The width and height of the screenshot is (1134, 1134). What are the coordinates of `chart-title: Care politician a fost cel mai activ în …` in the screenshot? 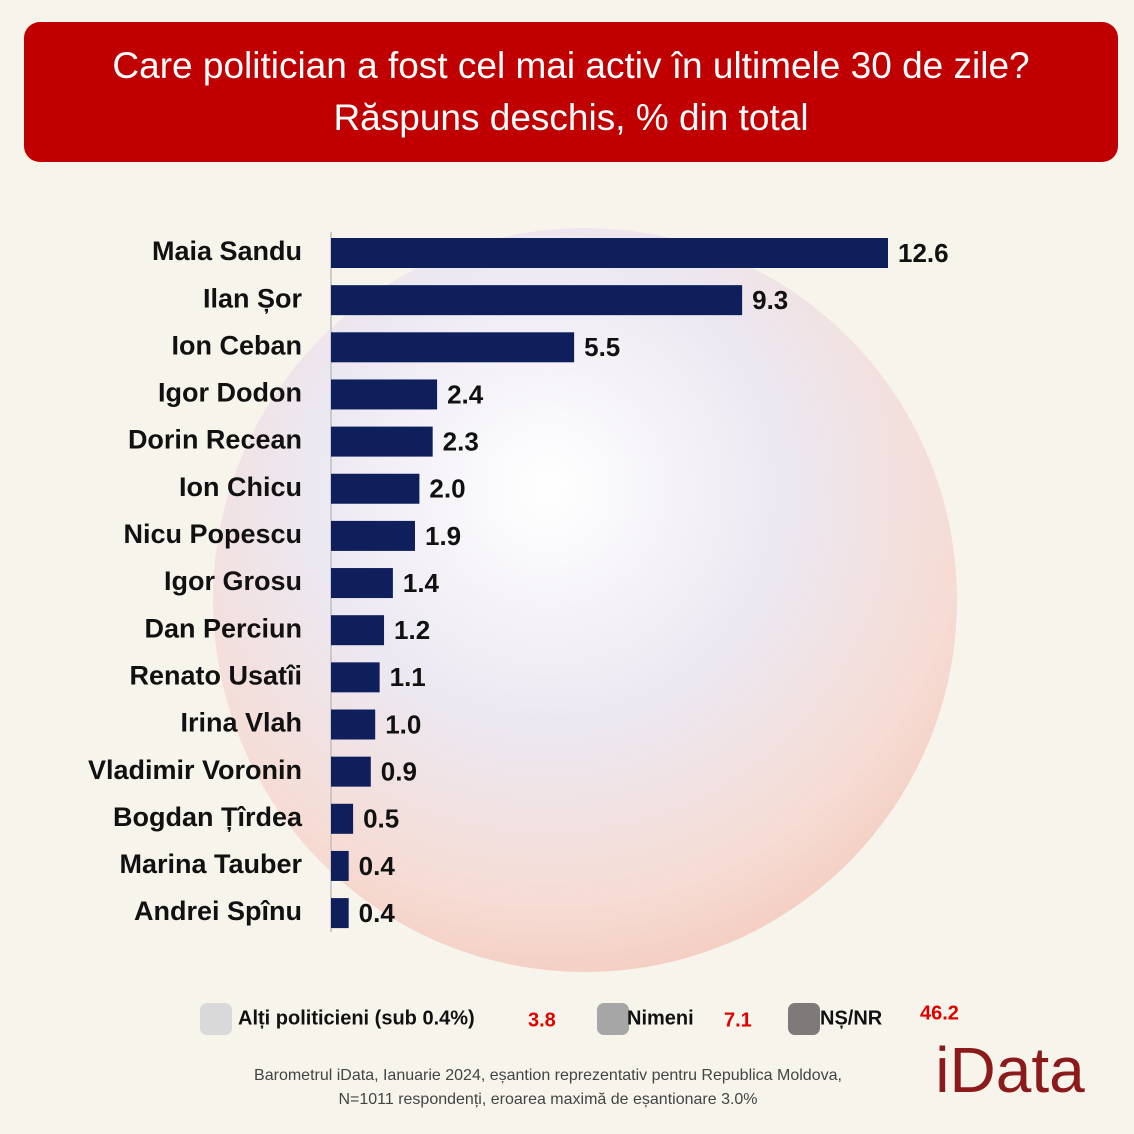 It's located at (571, 91).